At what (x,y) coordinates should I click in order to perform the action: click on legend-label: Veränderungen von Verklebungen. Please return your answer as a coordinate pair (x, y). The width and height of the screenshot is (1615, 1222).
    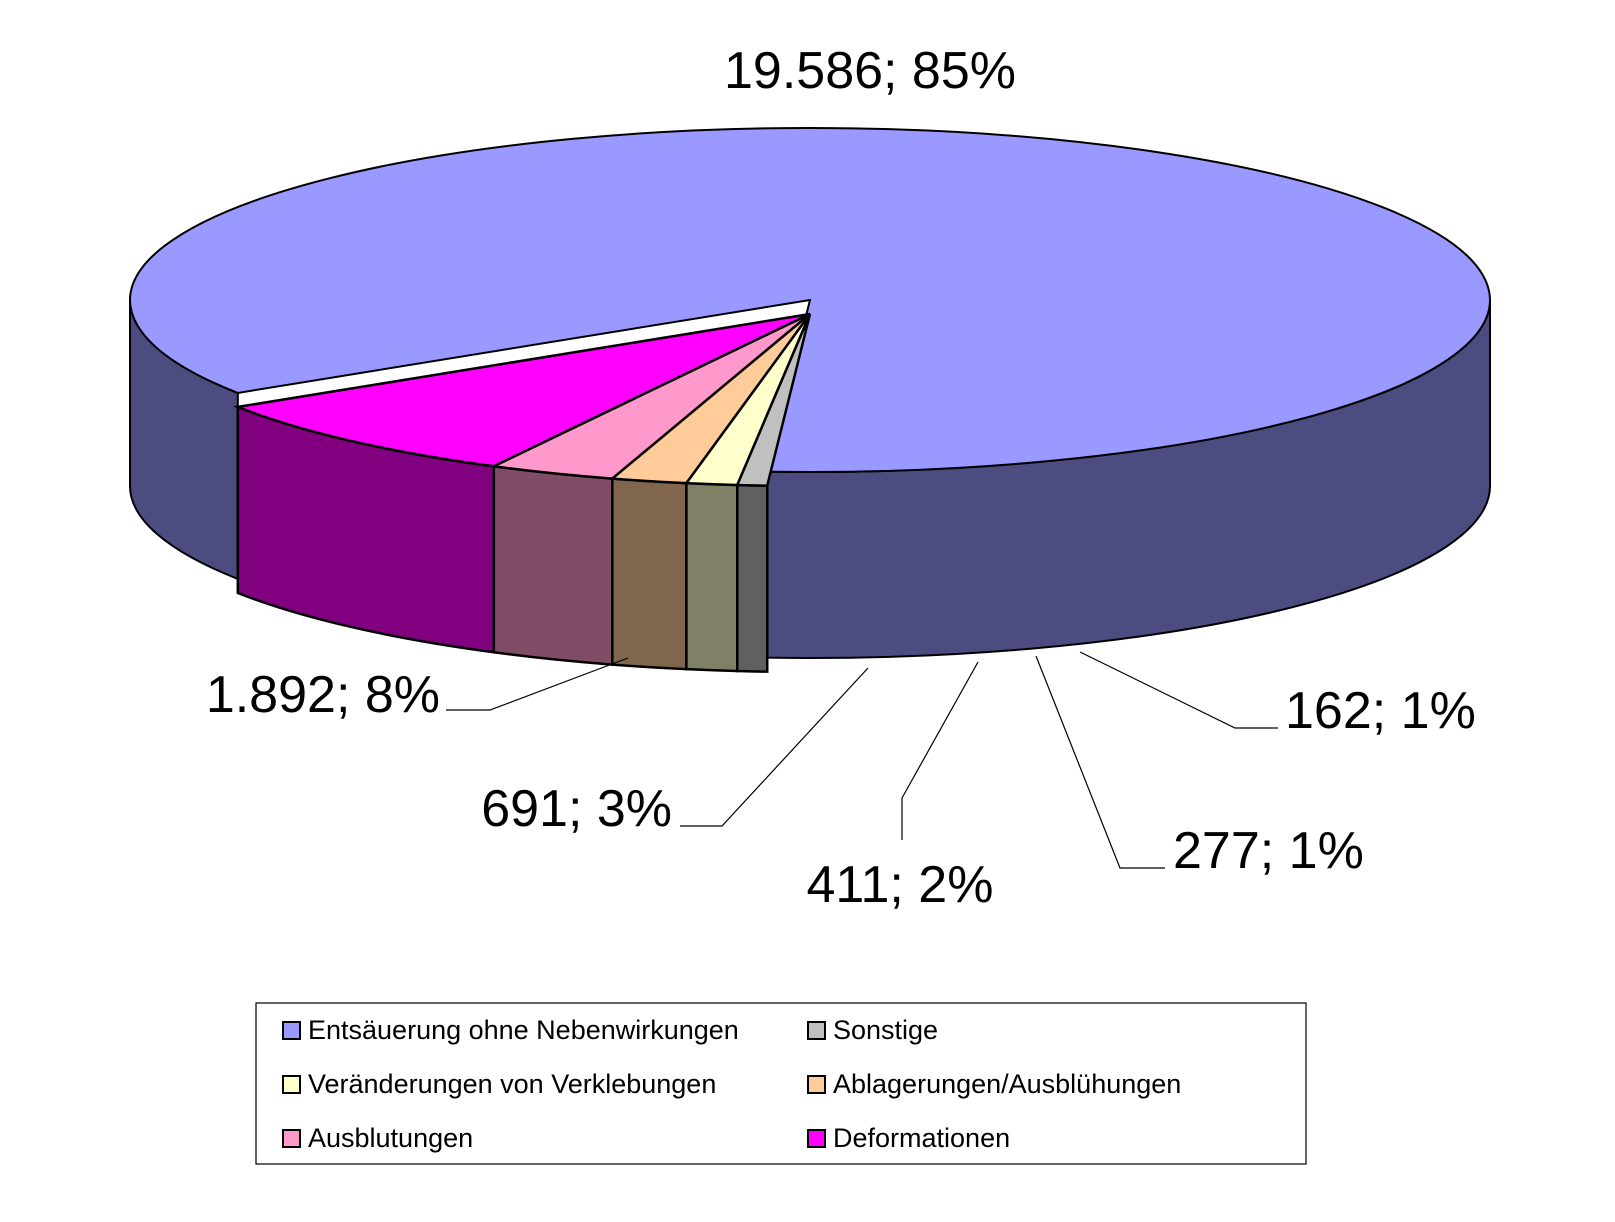
    Looking at the image, I should click on (512, 1084).